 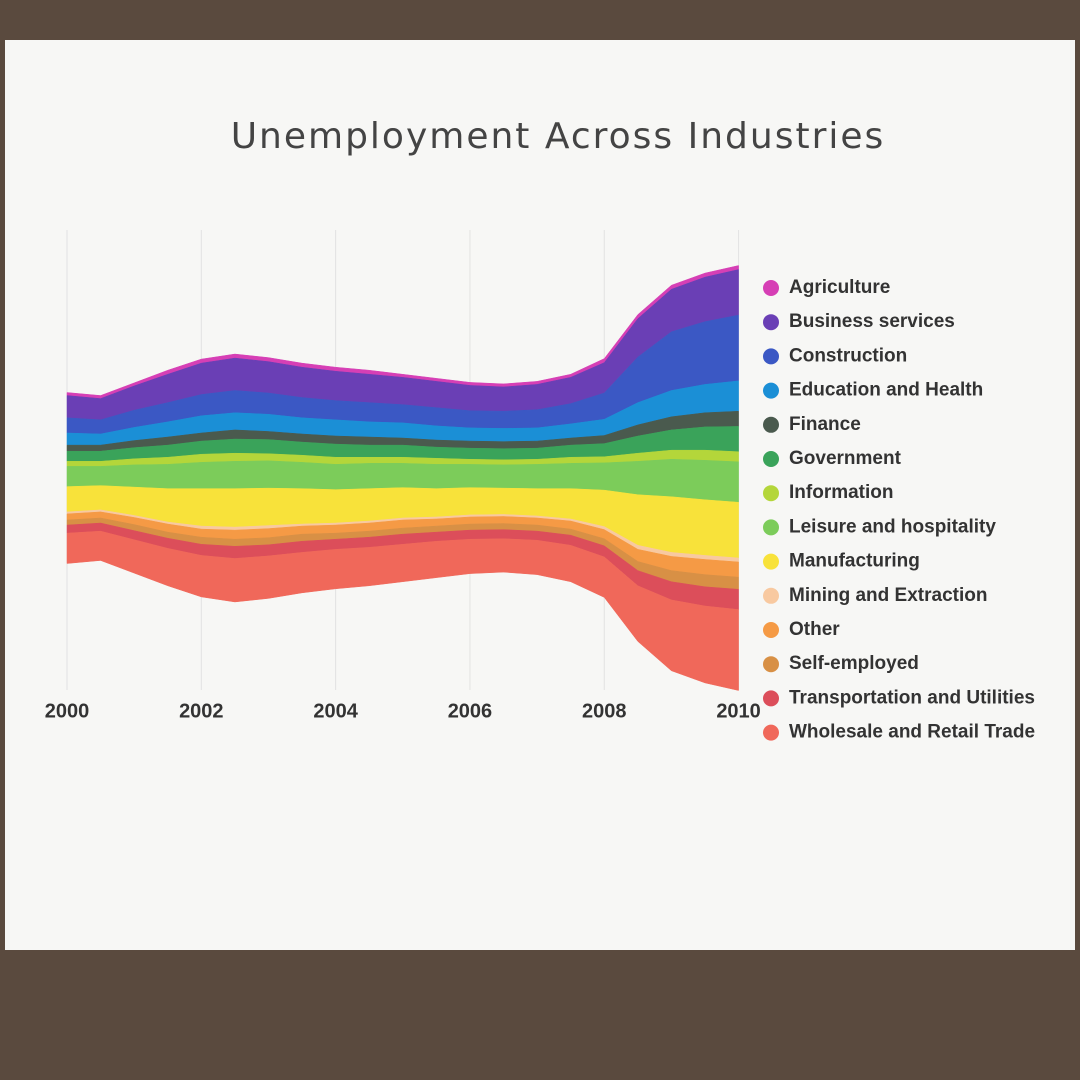 I want to click on x-tick-label: 2008, so click(x=604, y=711).